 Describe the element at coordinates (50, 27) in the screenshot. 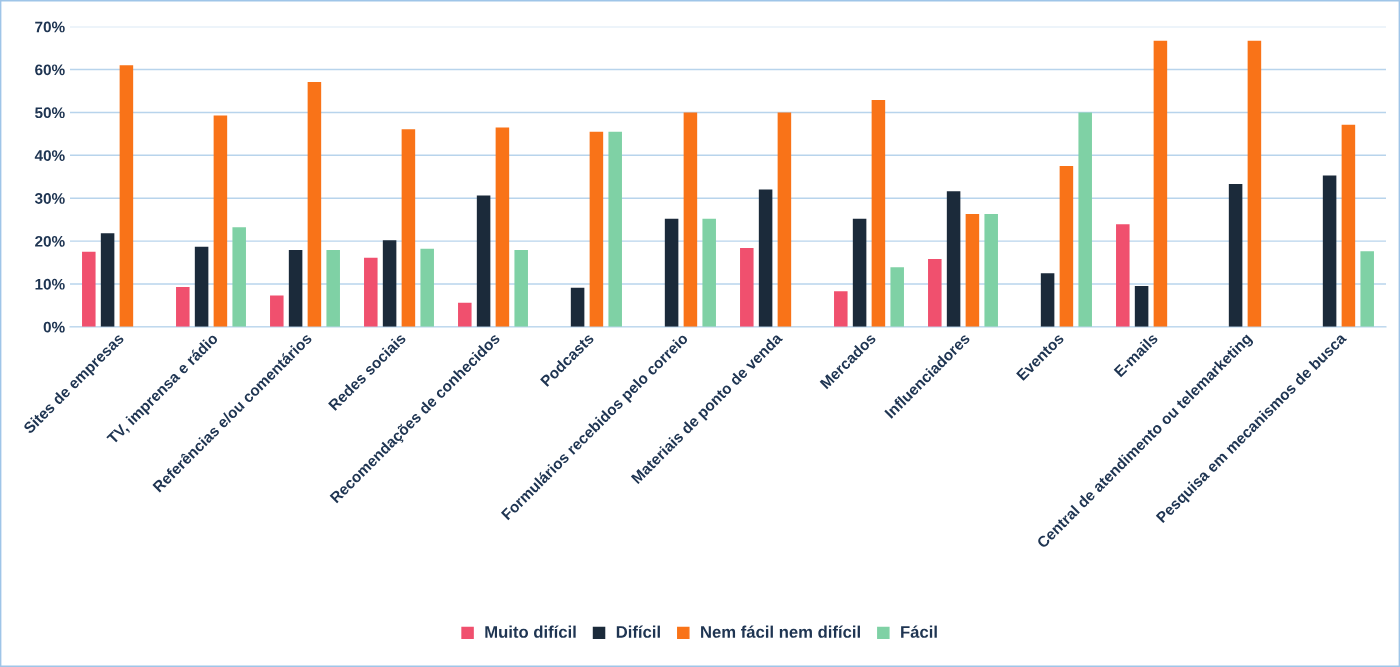

I see `y-tick-label: 70%` at that location.